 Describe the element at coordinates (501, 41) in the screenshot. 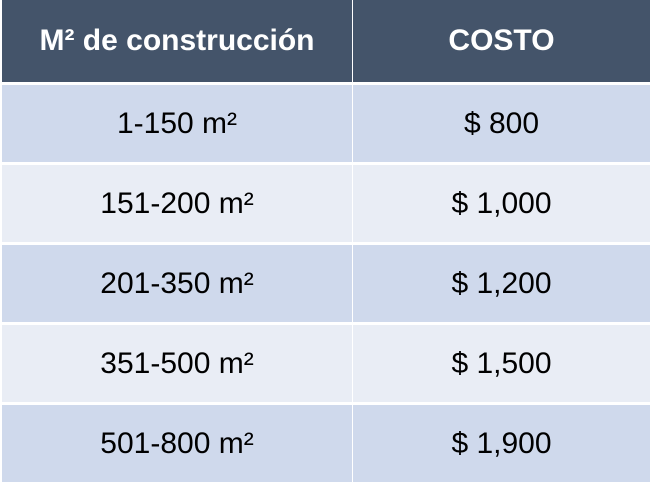

I see `header-cell: COSTO` at that location.